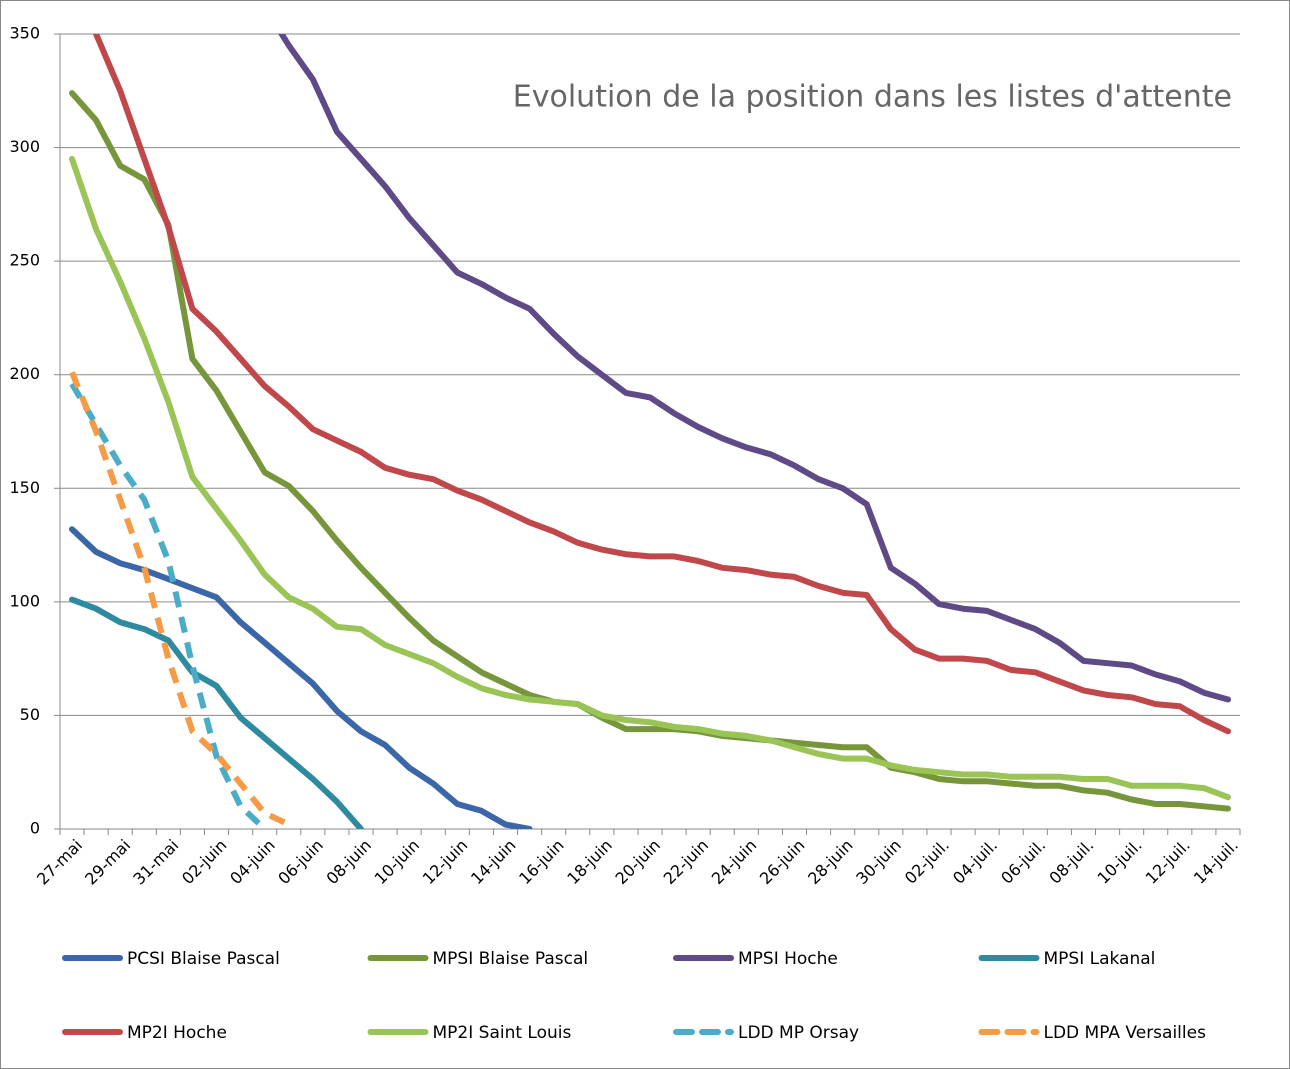 The height and width of the screenshot is (1069, 1290). What do you see at coordinates (177, 1033) in the screenshot?
I see `legend-label: MP2I Hoche` at bounding box center [177, 1033].